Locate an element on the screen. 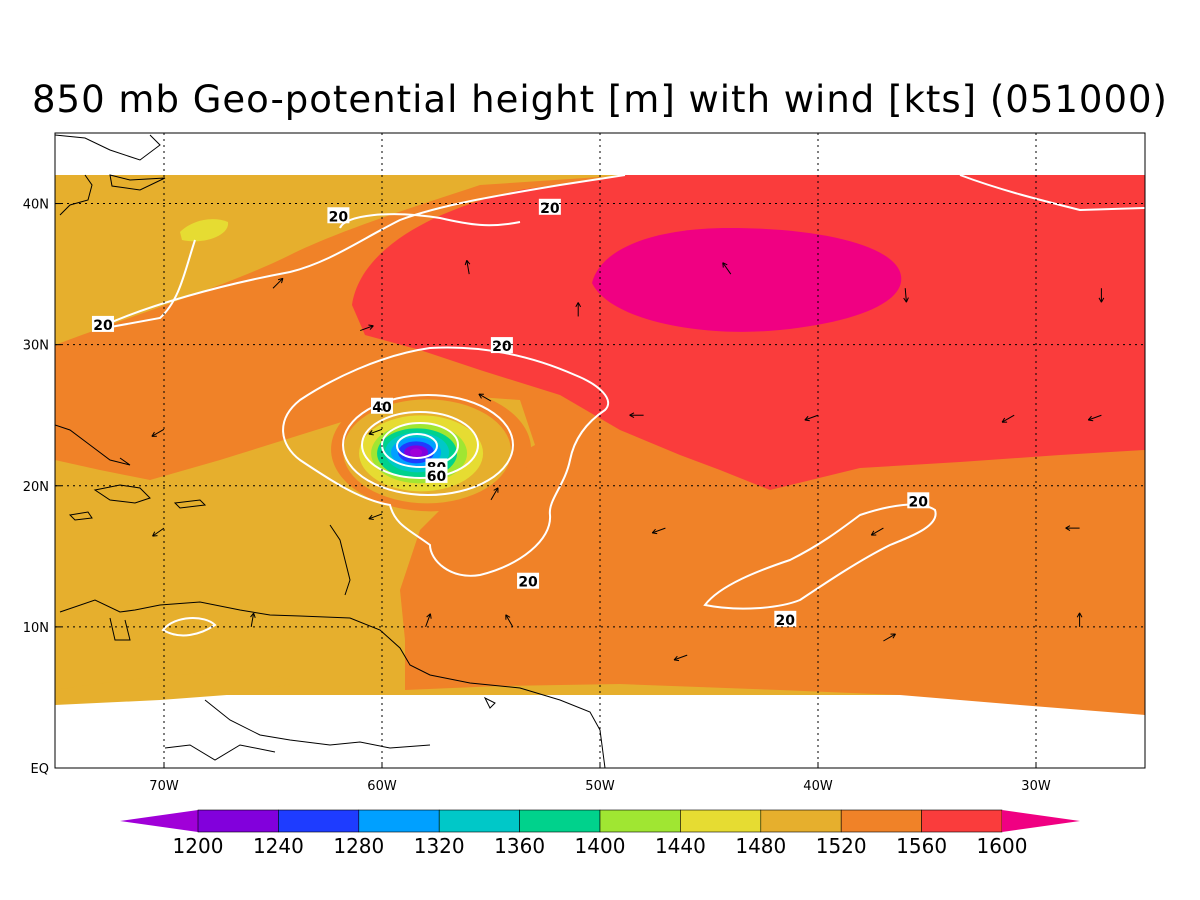 The width and height of the screenshot is (1200, 900). lat-tick-label: EQ is located at coordinates (40, 769).